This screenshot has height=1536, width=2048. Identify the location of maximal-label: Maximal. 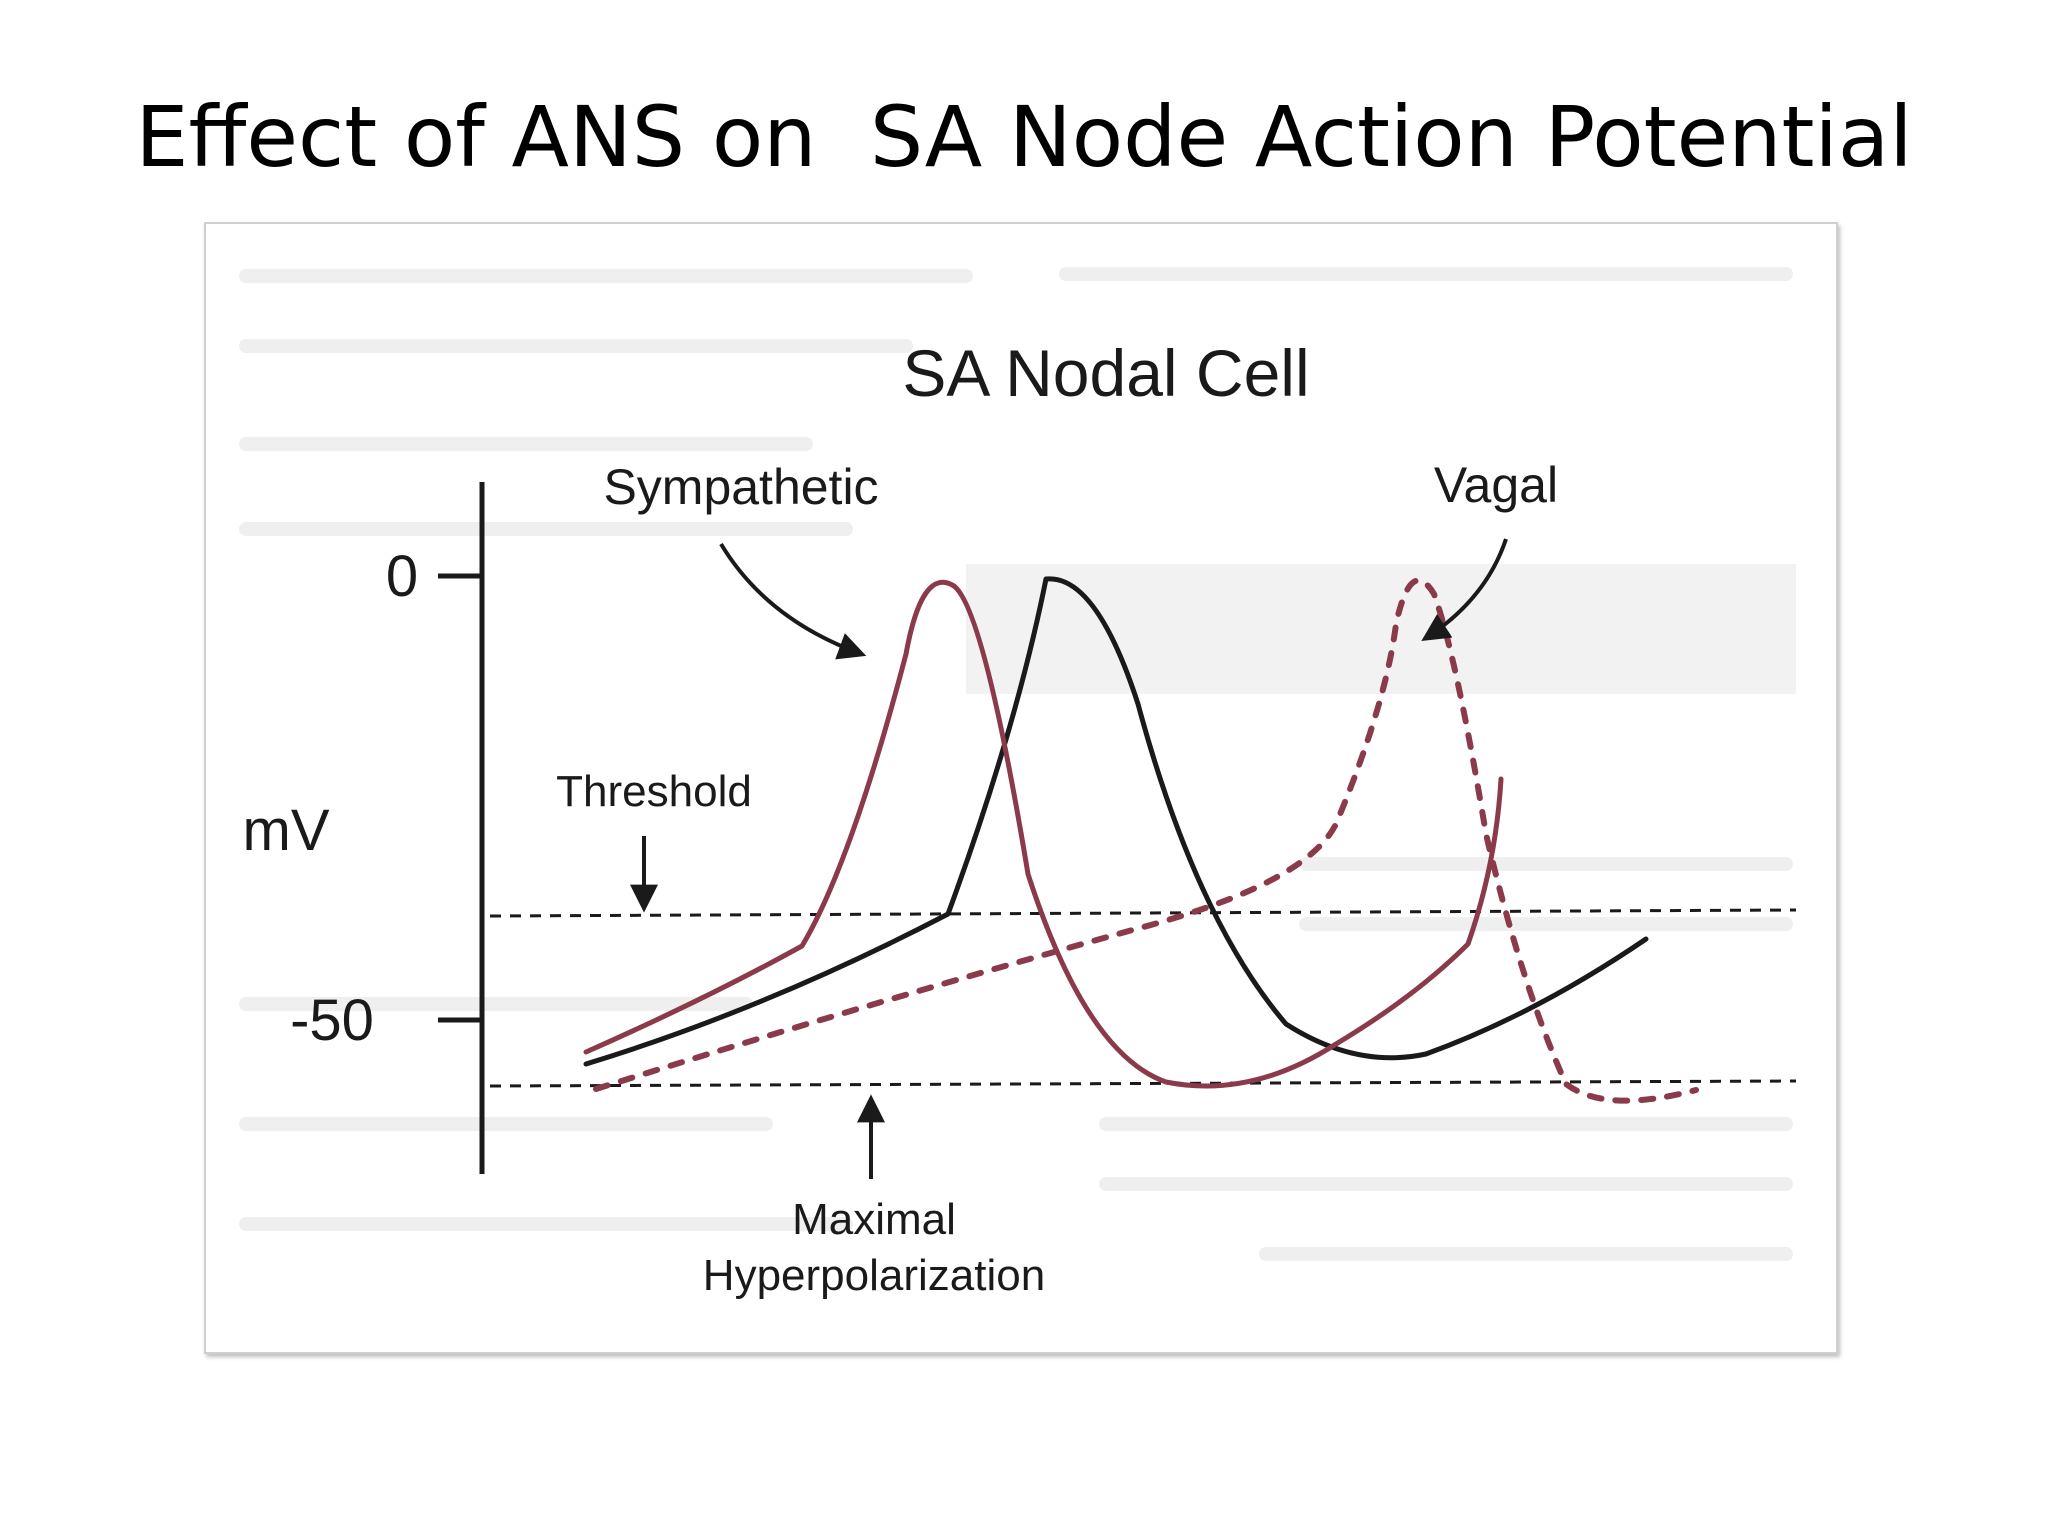
(874, 1219).